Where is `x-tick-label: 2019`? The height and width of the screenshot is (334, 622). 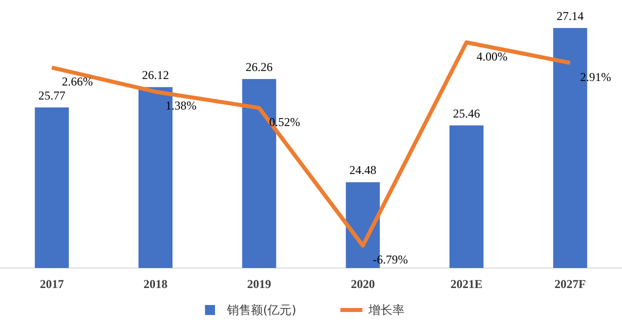 x-tick-label: 2019 is located at coordinates (259, 284).